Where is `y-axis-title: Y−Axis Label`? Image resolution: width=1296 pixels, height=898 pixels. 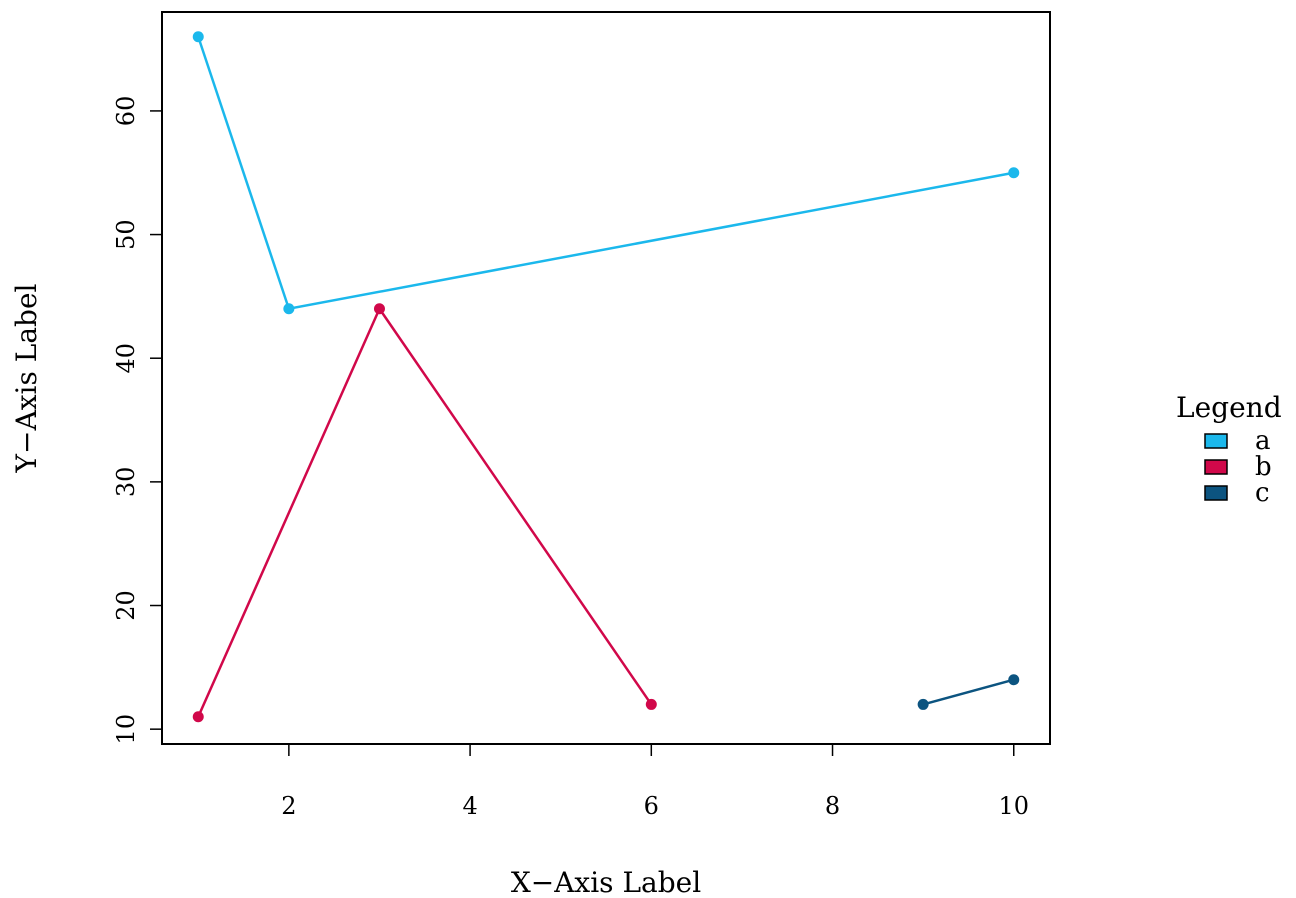 y-axis-title: Y−Axis Label is located at coordinates (26, 378).